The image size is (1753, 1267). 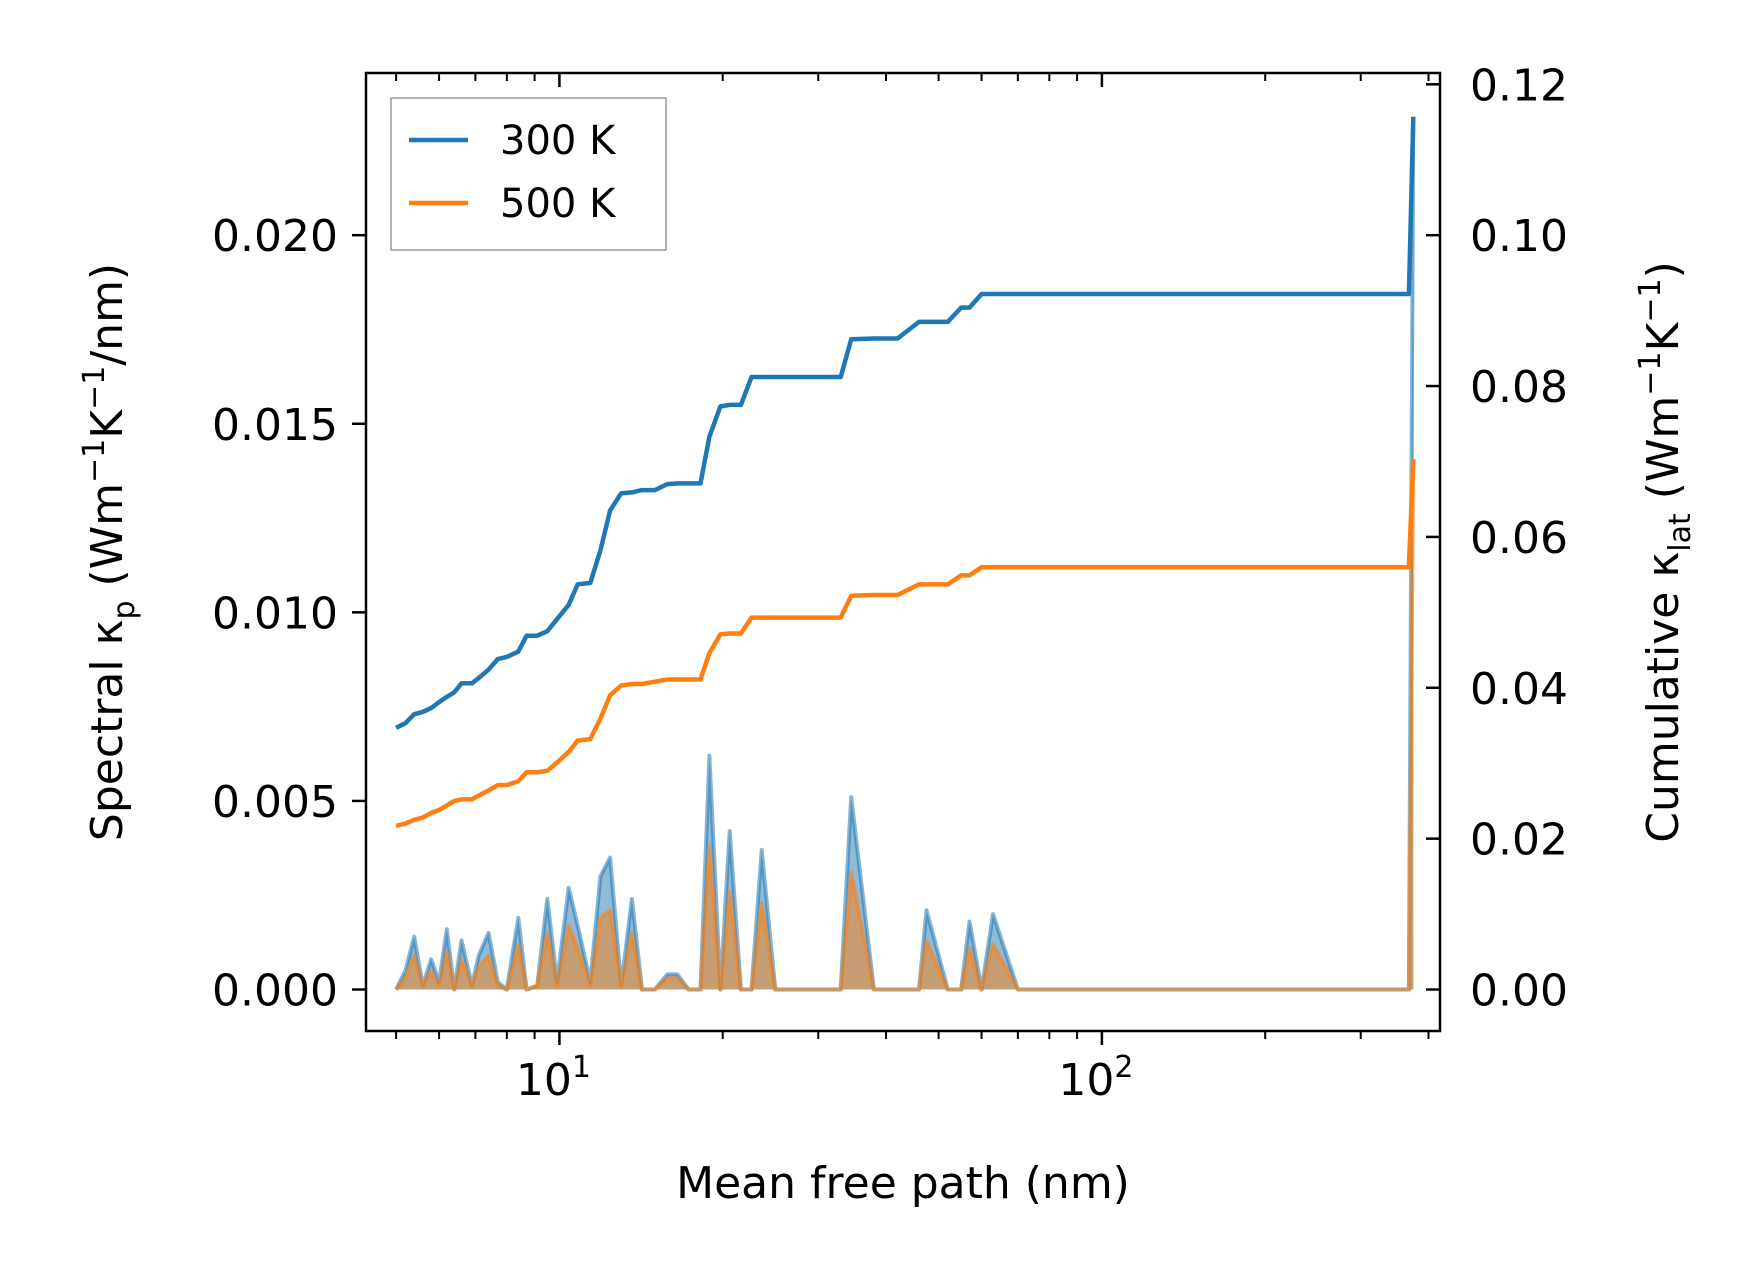 What do you see at coordinates (275, 425) in the screenshot?
I see `y-left-tick-label: 0.015` at bounding box center [275, 425].